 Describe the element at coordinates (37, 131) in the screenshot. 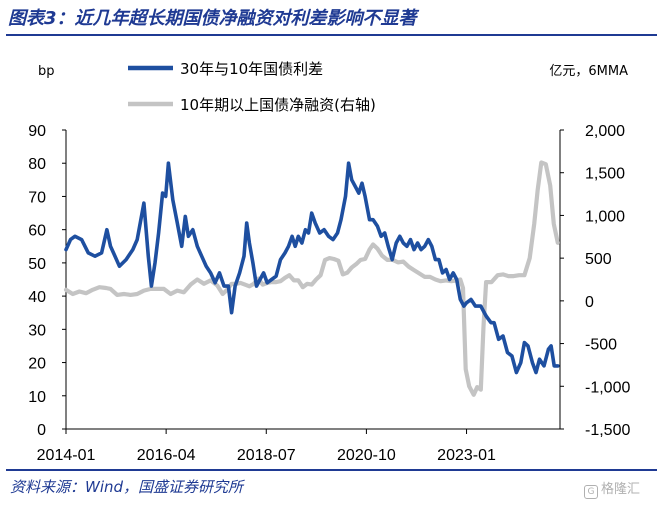

I see `left-tick-label: 90` at that location.